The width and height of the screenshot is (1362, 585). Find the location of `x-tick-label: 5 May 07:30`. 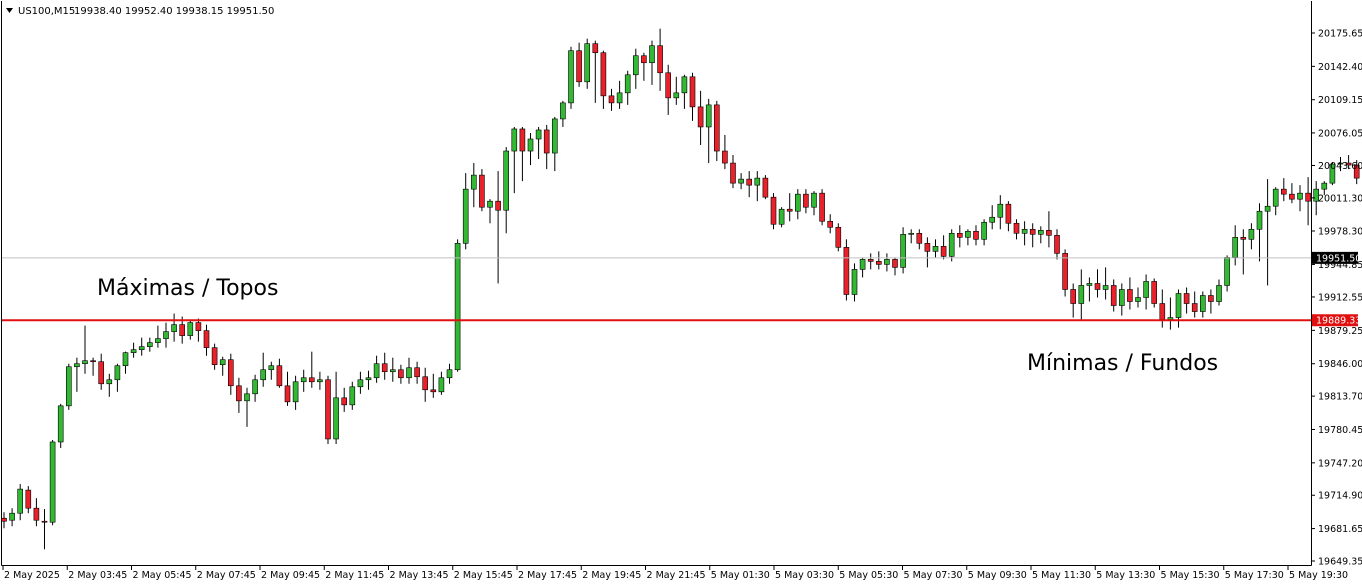

x-tick-label: 5 May 07:30 is located at coordinates (933, 575).